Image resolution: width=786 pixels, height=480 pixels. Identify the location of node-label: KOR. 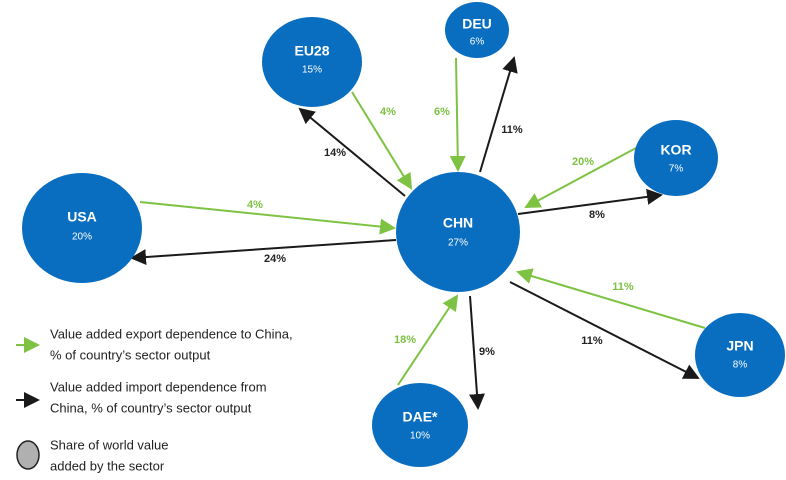
(675, 150).